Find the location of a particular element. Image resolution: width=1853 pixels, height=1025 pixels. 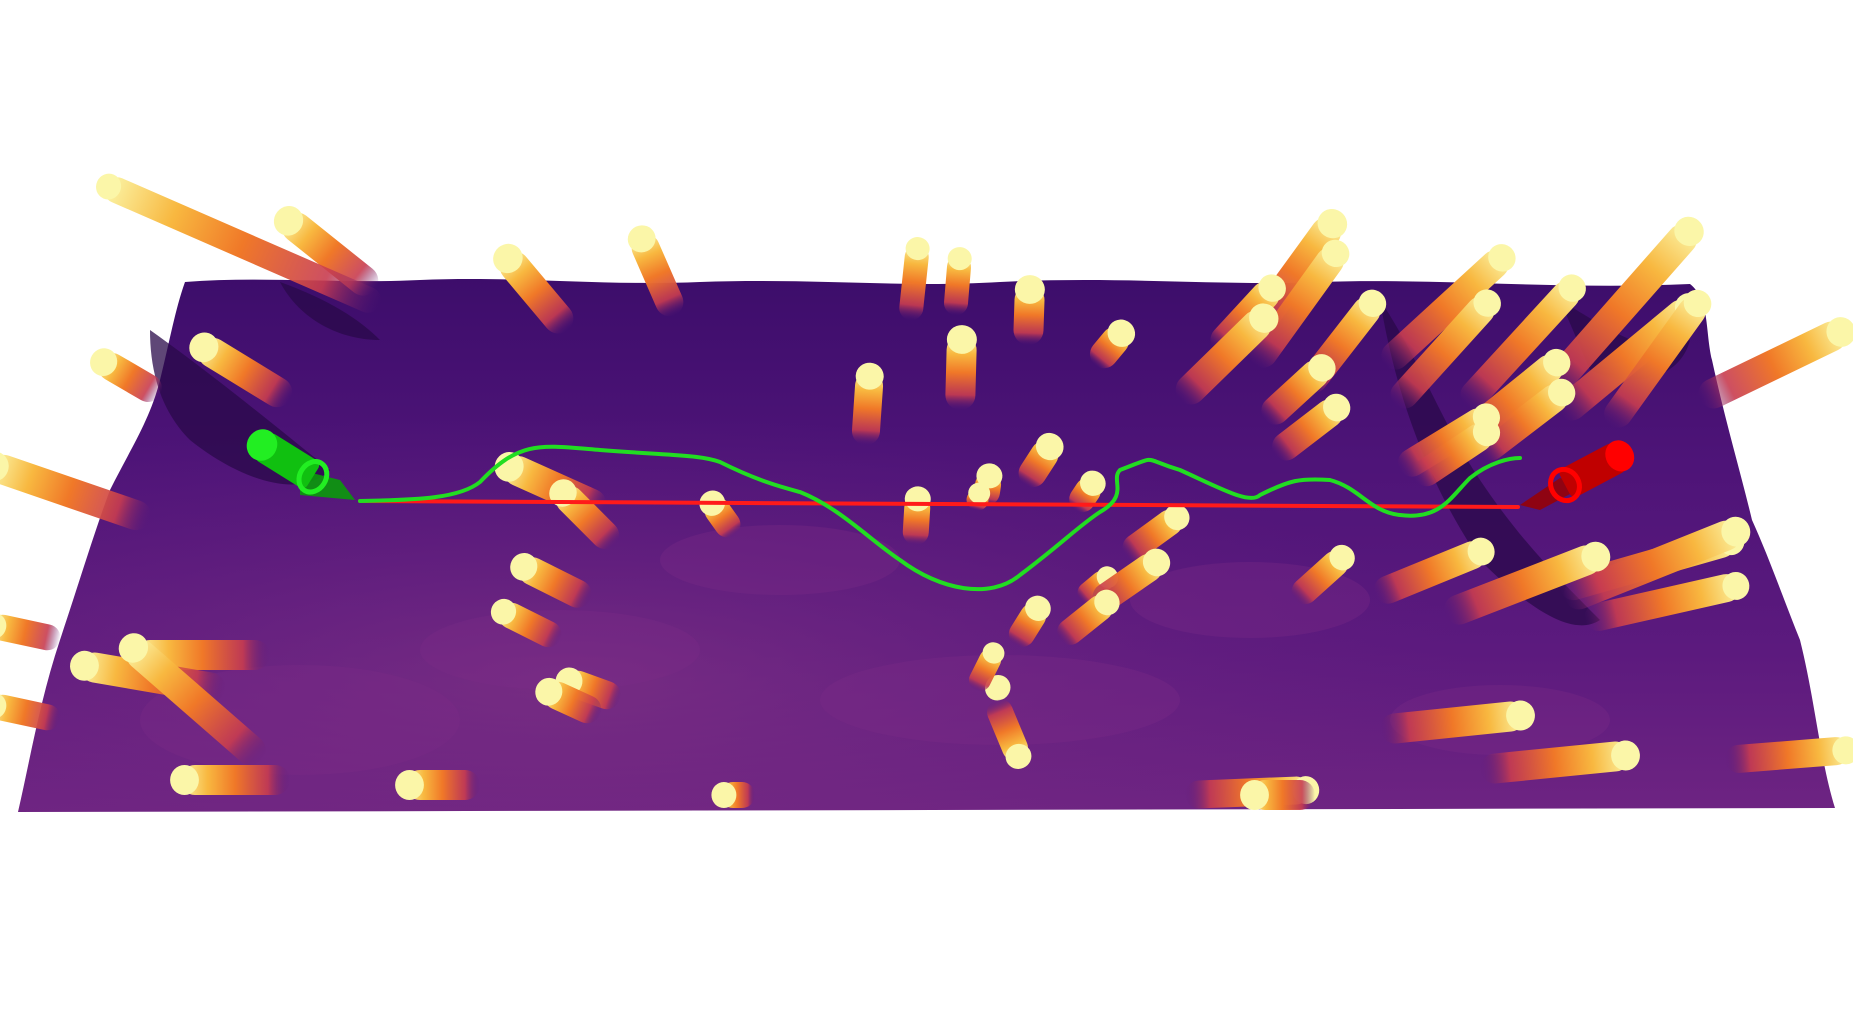

path-layer is located at coordinates (940, 518).